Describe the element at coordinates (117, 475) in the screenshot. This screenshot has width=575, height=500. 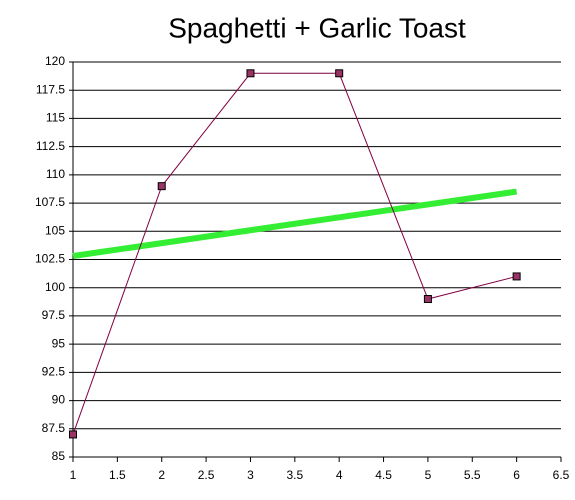
I see `x-tick-label: 1.5` at that location.